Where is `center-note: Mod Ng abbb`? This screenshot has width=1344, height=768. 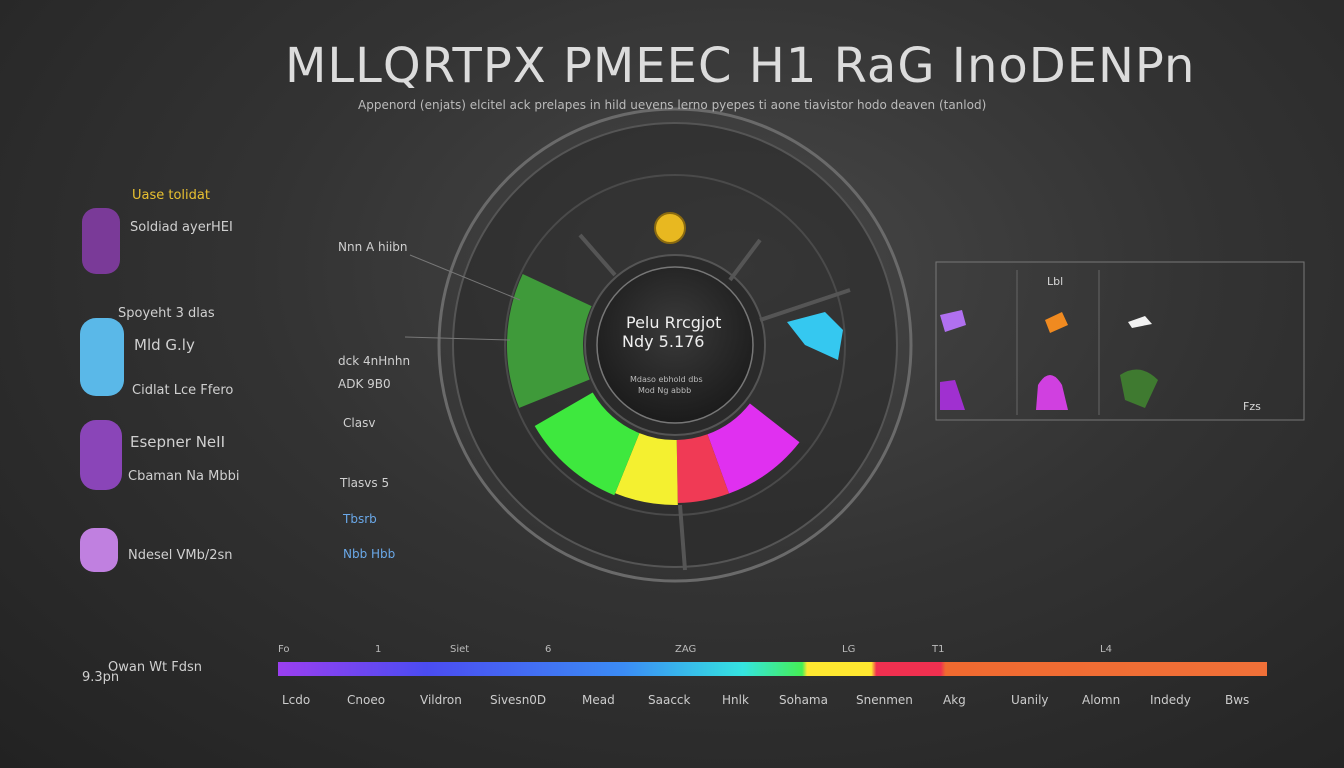 center-note: Mod Ng abbb is located at coordinates (665, 390).